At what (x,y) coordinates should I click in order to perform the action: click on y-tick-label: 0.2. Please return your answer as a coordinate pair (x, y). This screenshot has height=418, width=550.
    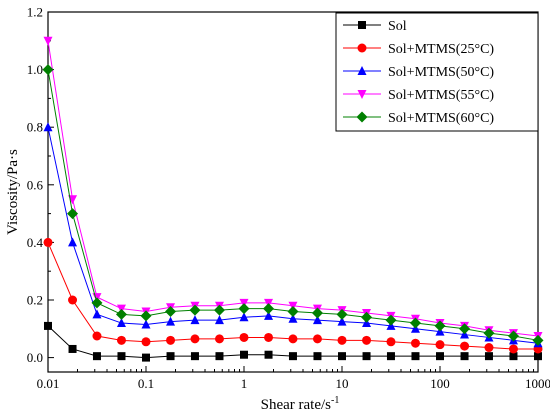
    Looking at the image, I should click on (35, 300).